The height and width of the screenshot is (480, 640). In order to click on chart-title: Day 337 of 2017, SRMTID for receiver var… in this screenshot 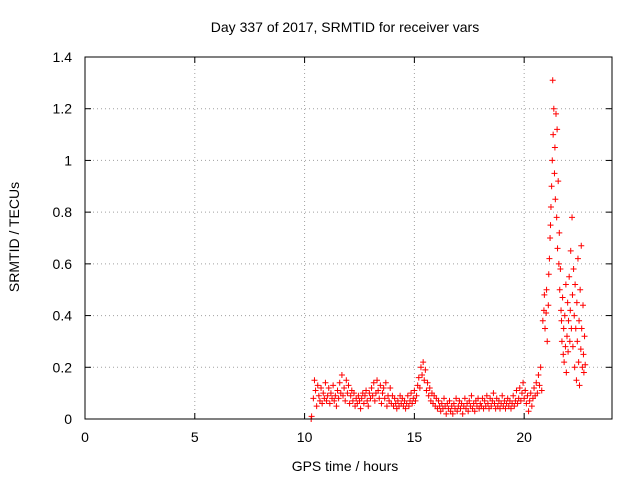, I will do `click(345, 27)`.